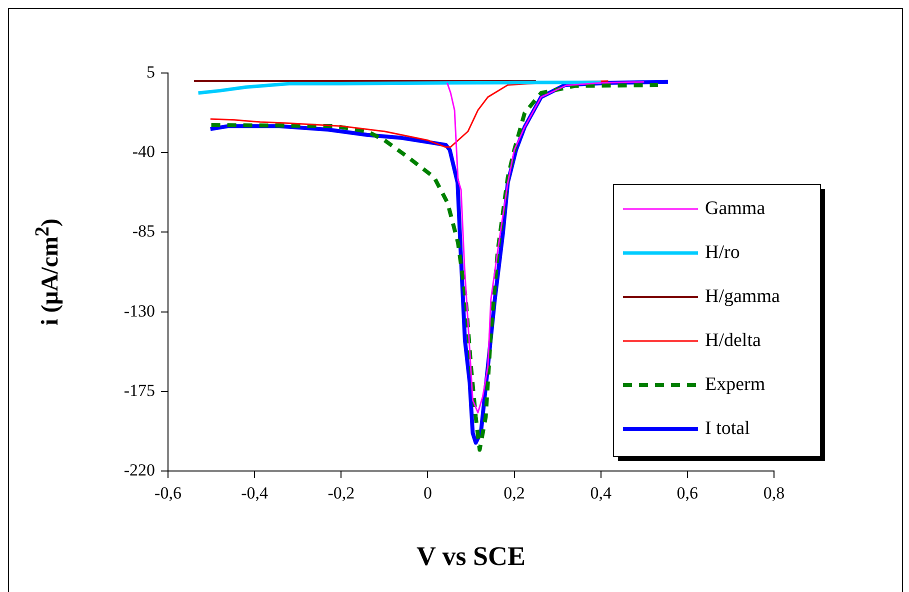  I want to click on legend-label: H/ro, so click(722, 252).